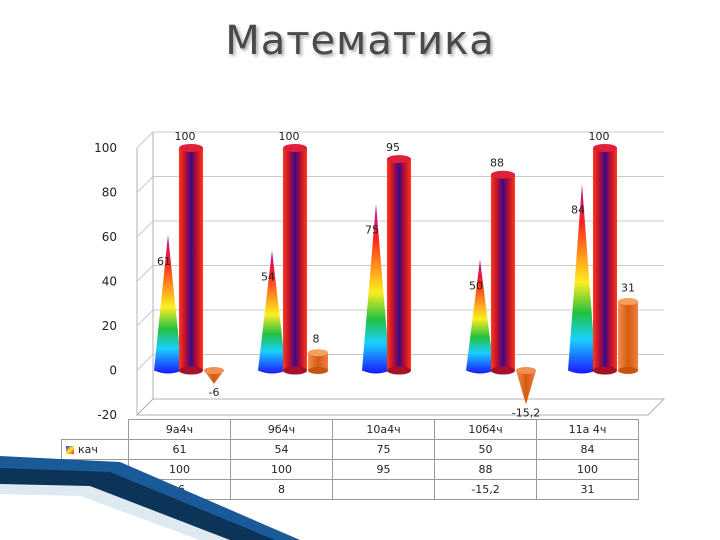 The height and width of the screenshot is (540, 720). Describe the element at coordinates (150, 498) in the screenshot. I see `decorative-swoosh` at that location.